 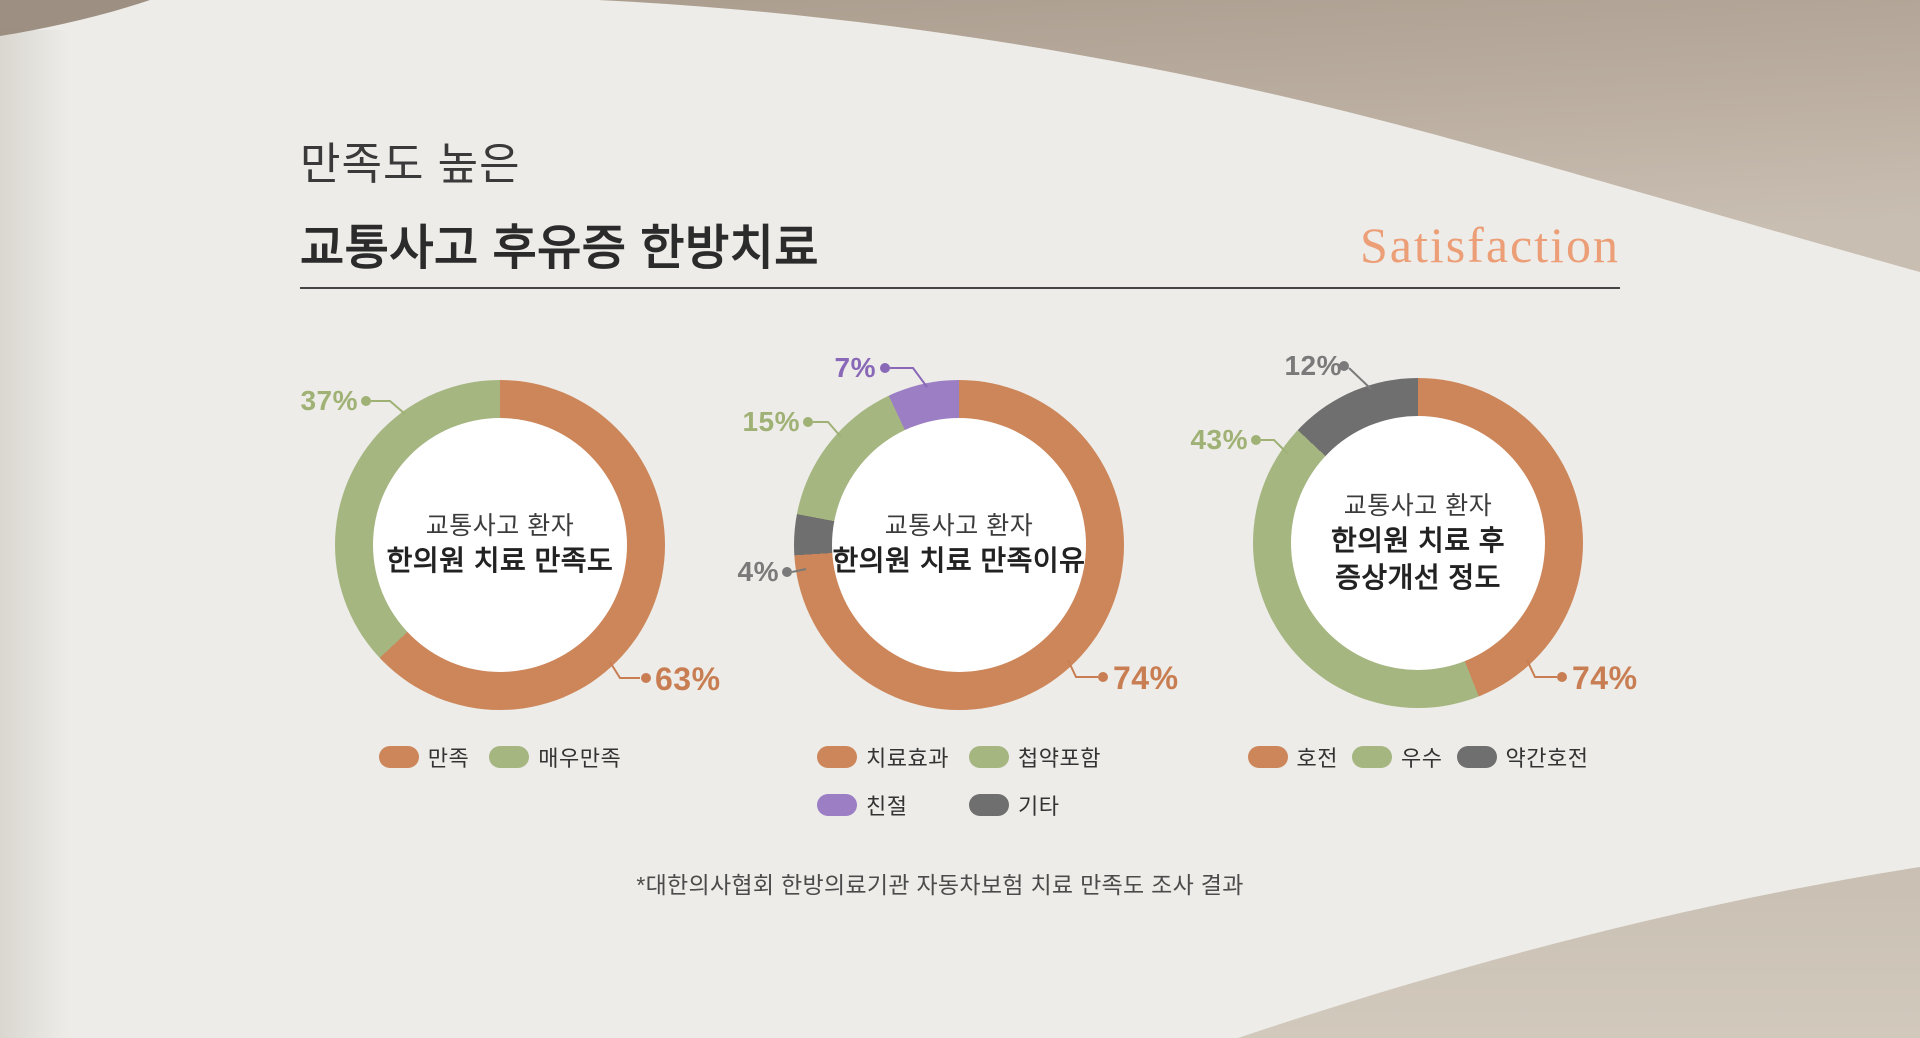 I want to click on legend-item-slight-improvement: 약간호전, so click(x=1522, y=757).